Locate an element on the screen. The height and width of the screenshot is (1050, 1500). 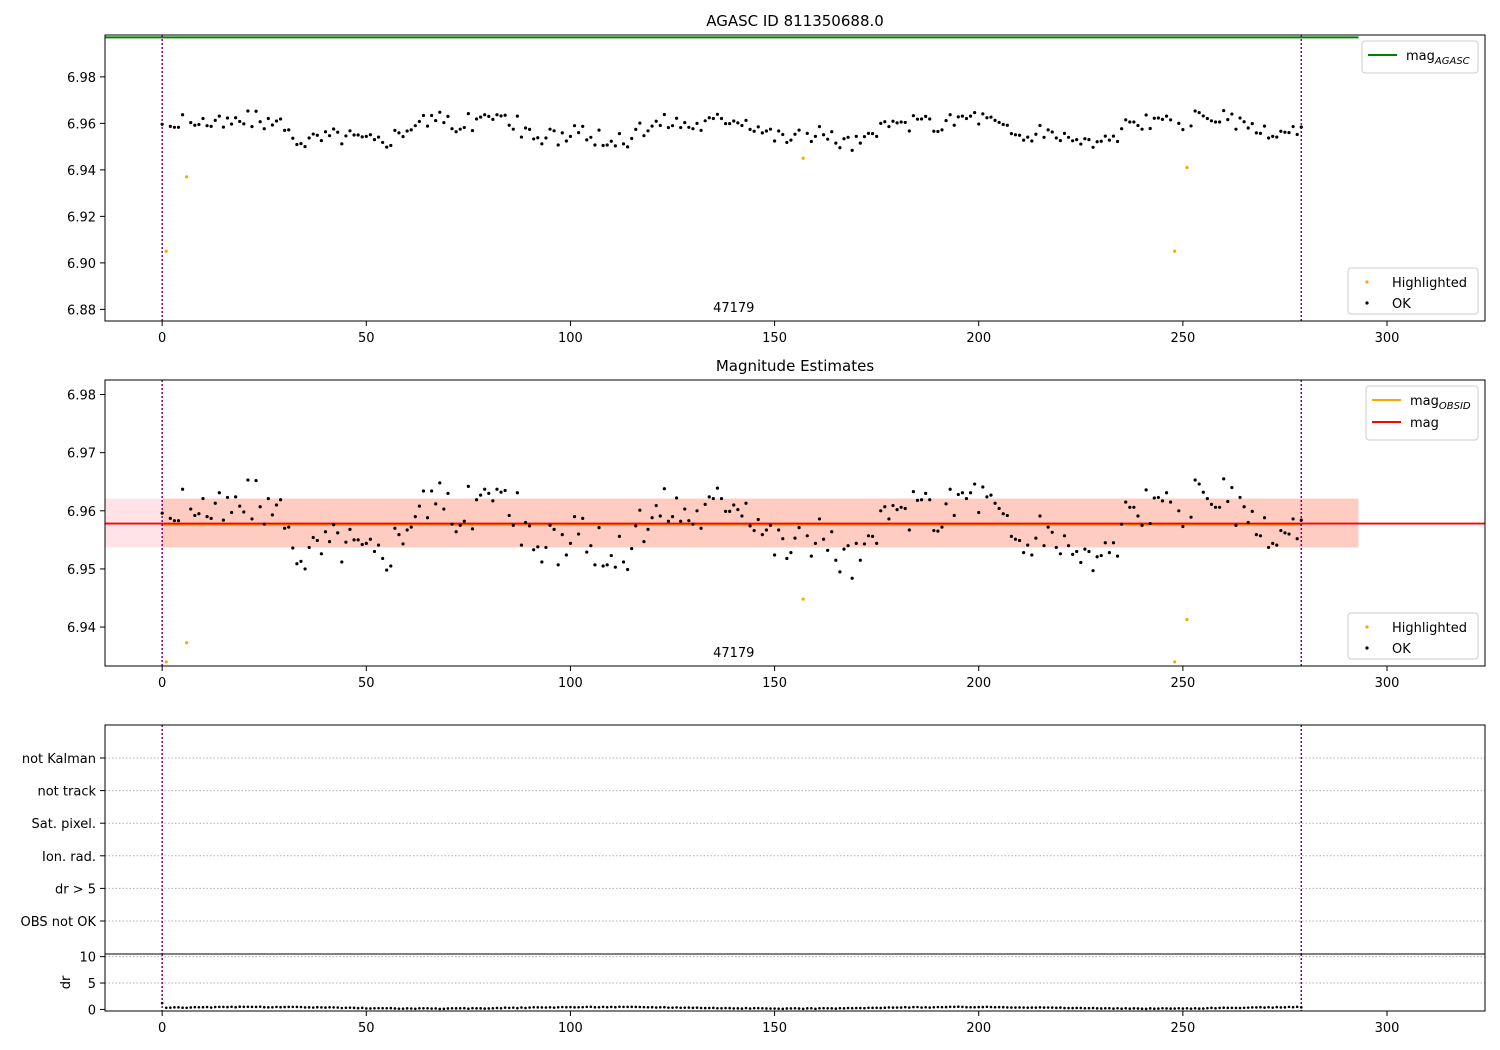
legend-label: magAGASC is located at coordinates (1438, 58).